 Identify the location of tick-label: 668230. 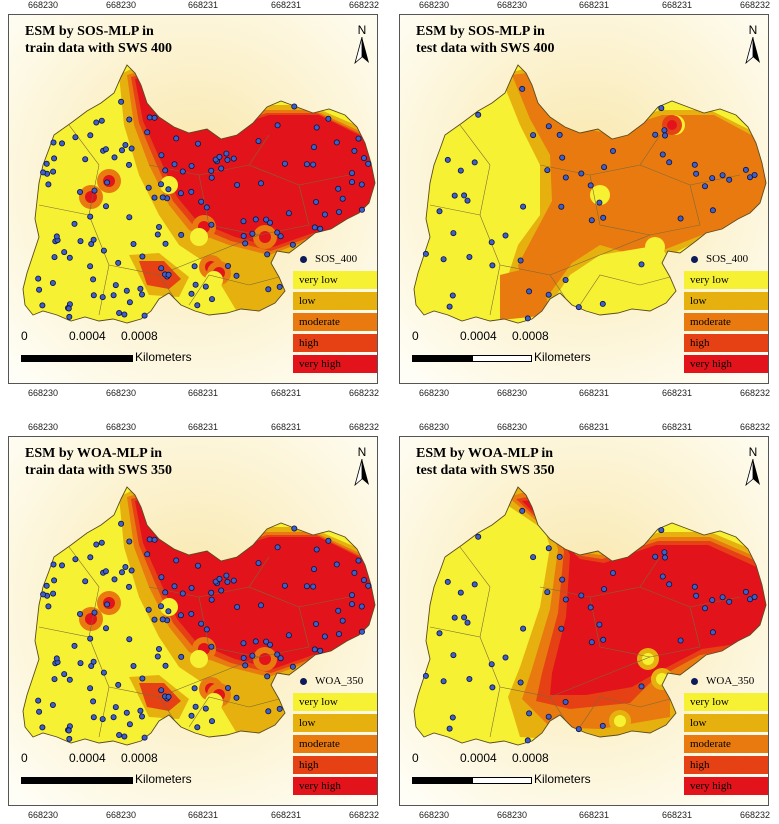
(121, 815).